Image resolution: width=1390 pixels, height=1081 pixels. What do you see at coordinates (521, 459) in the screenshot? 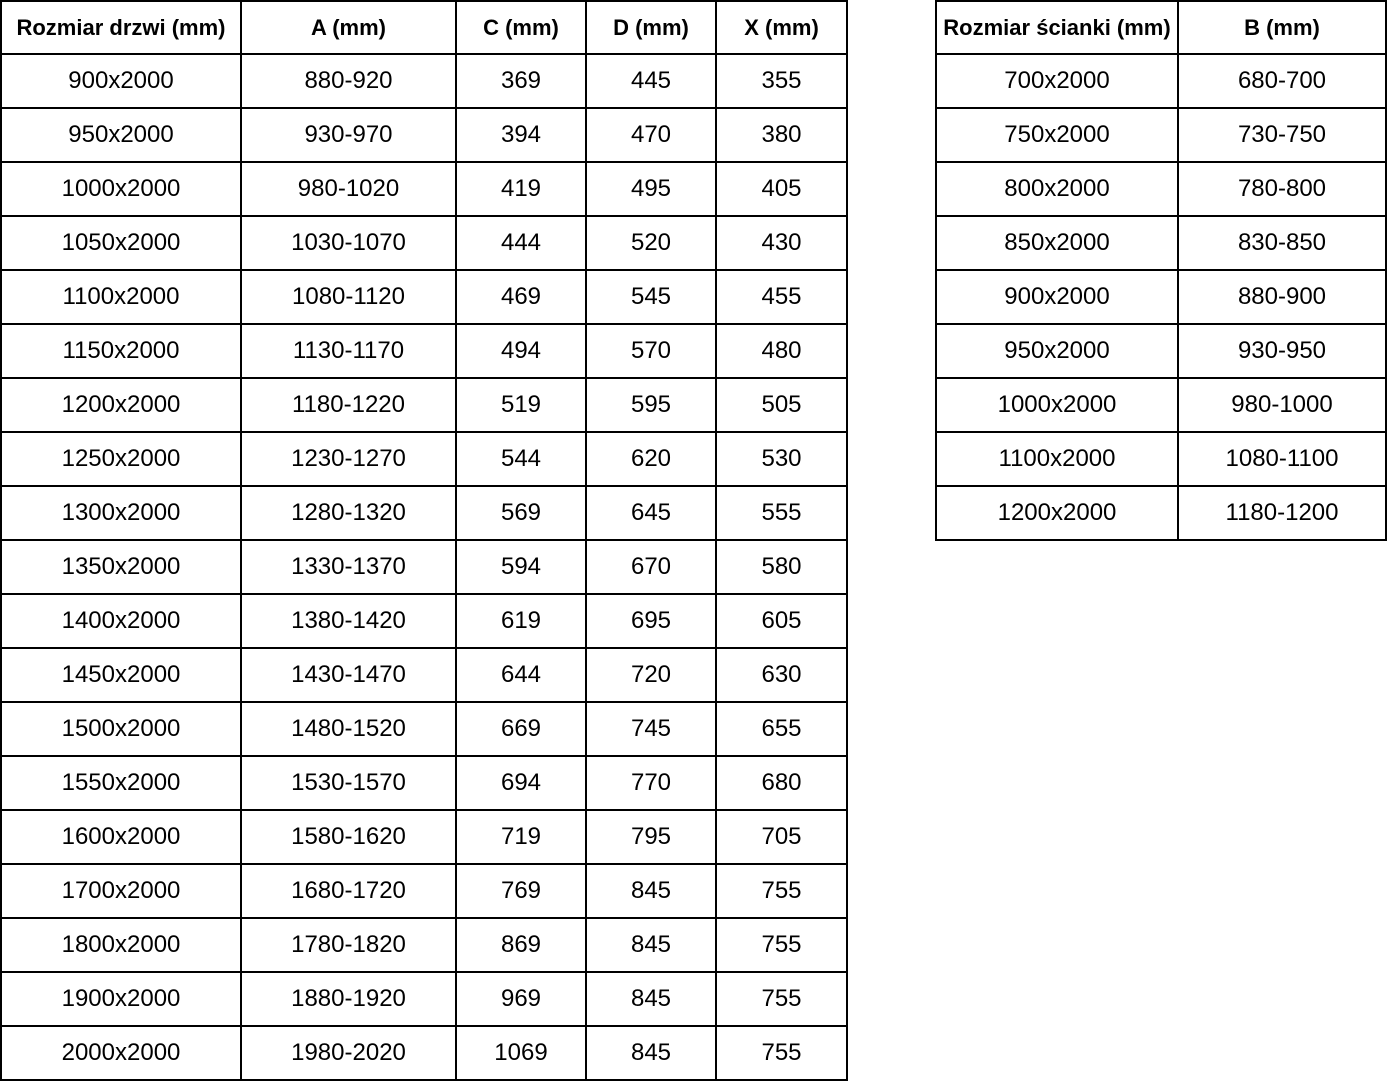
I see `table-cell: 544` at bounding box center [521, 459].